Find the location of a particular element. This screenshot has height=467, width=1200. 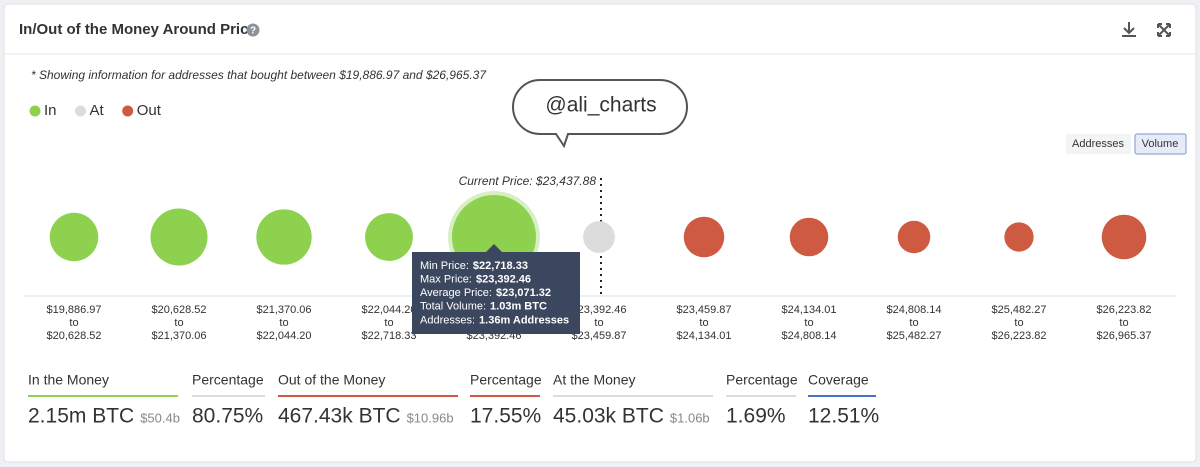

annotation: @ali_charts is located at coordinates (600, 105).